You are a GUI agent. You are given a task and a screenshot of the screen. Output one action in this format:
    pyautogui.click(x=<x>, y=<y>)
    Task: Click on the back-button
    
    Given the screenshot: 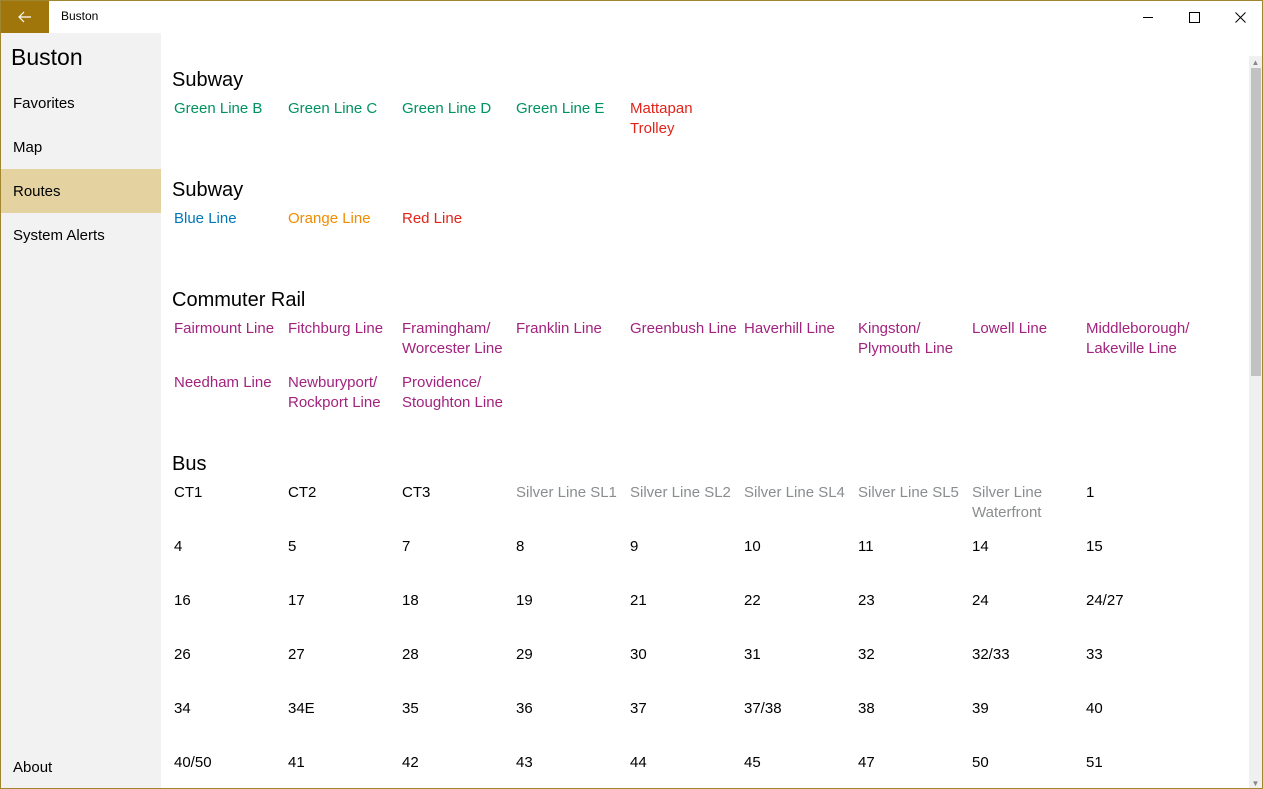 What is the action you would take?
    pyautogui.click(x=25, y=17)
    